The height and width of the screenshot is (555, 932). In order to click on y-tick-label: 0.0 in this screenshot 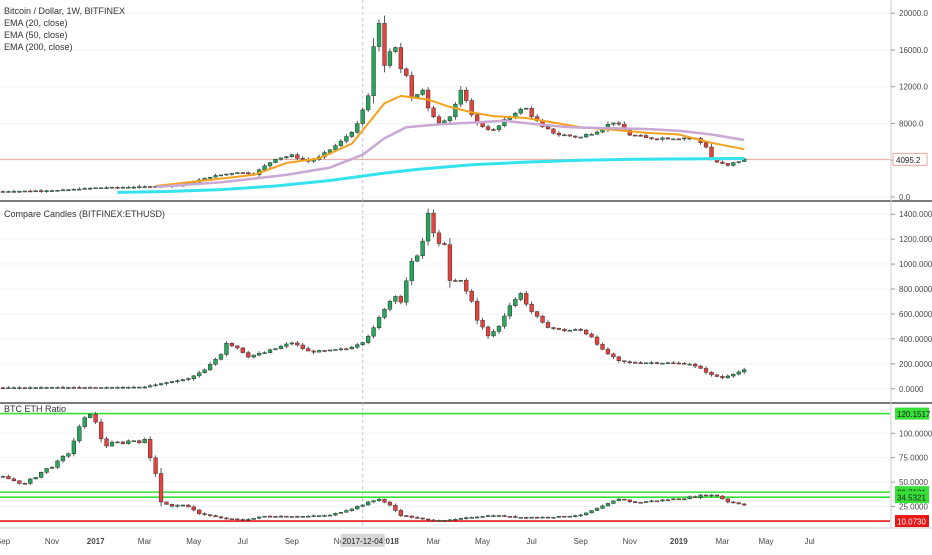, I will do `click(905, 197)`.